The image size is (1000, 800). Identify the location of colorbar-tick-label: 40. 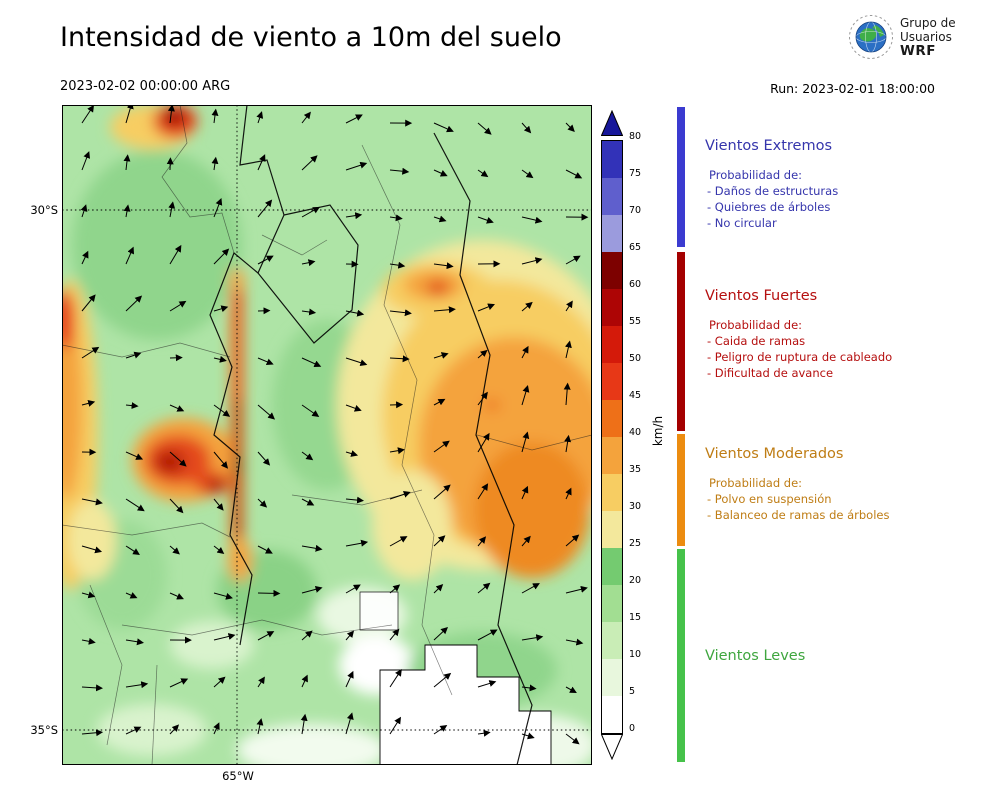
(635, 432).